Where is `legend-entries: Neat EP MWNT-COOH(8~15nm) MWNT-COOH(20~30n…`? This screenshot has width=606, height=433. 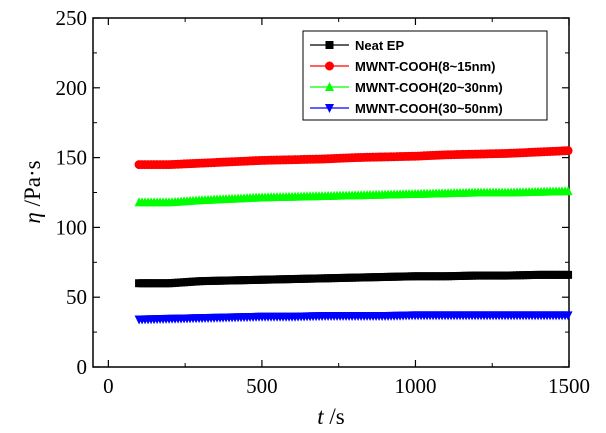
legend-entries: Neat EP MWNT-COOH(8~15nm) MWNT-COOH(20~30n… is located at coordinates (406, 77).